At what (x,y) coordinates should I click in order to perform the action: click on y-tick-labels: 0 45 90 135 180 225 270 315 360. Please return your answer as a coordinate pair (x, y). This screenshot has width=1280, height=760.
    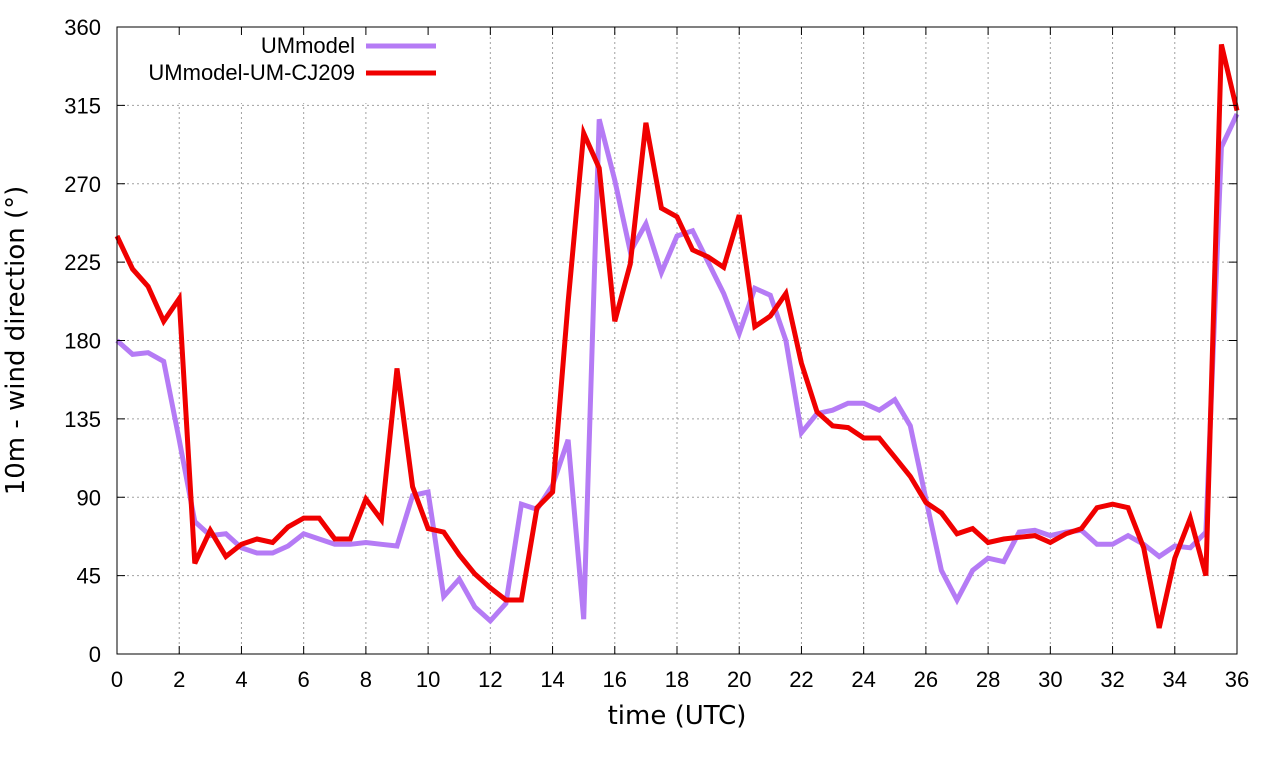
    Looking at the image, I should click on (82, 341).